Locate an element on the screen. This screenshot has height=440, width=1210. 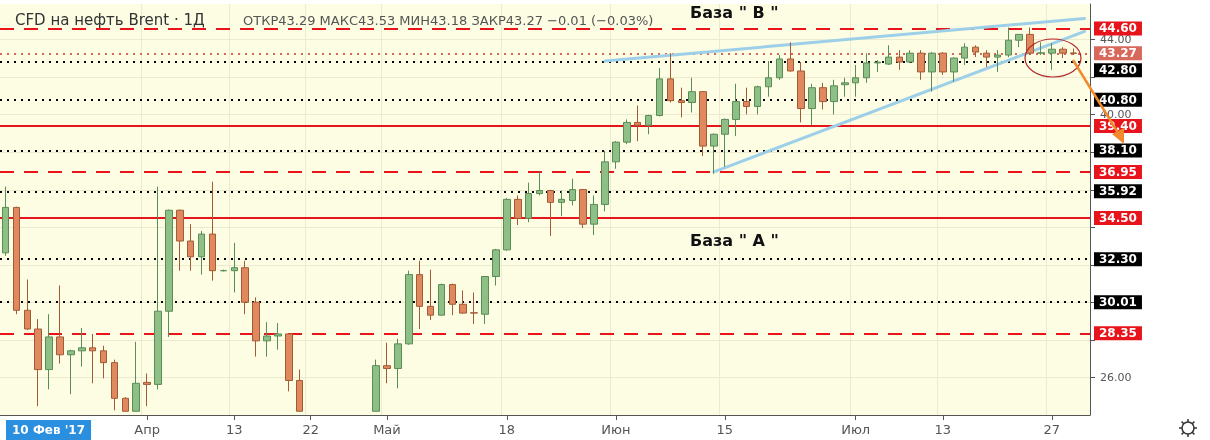
ref-line-label: 40.80 is located at coordinates (1118, 99).